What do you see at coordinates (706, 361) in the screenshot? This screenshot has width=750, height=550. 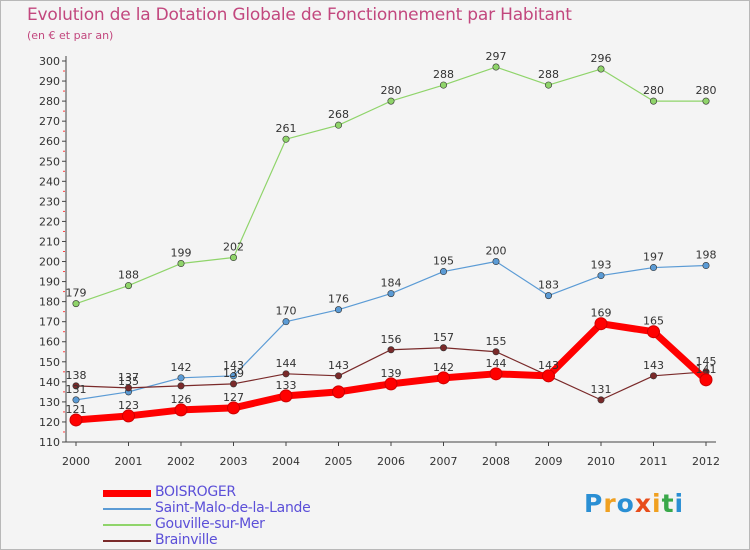 I see `data-label-brainville: 145` at bounding box center [706, 361].